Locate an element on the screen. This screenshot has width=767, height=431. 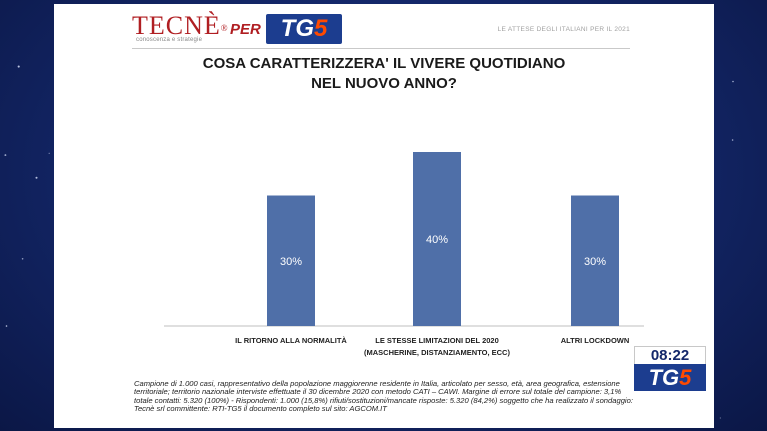
chart-title-line-2: NEL NUOVO ANNO? is located at coordinates (384, 83).